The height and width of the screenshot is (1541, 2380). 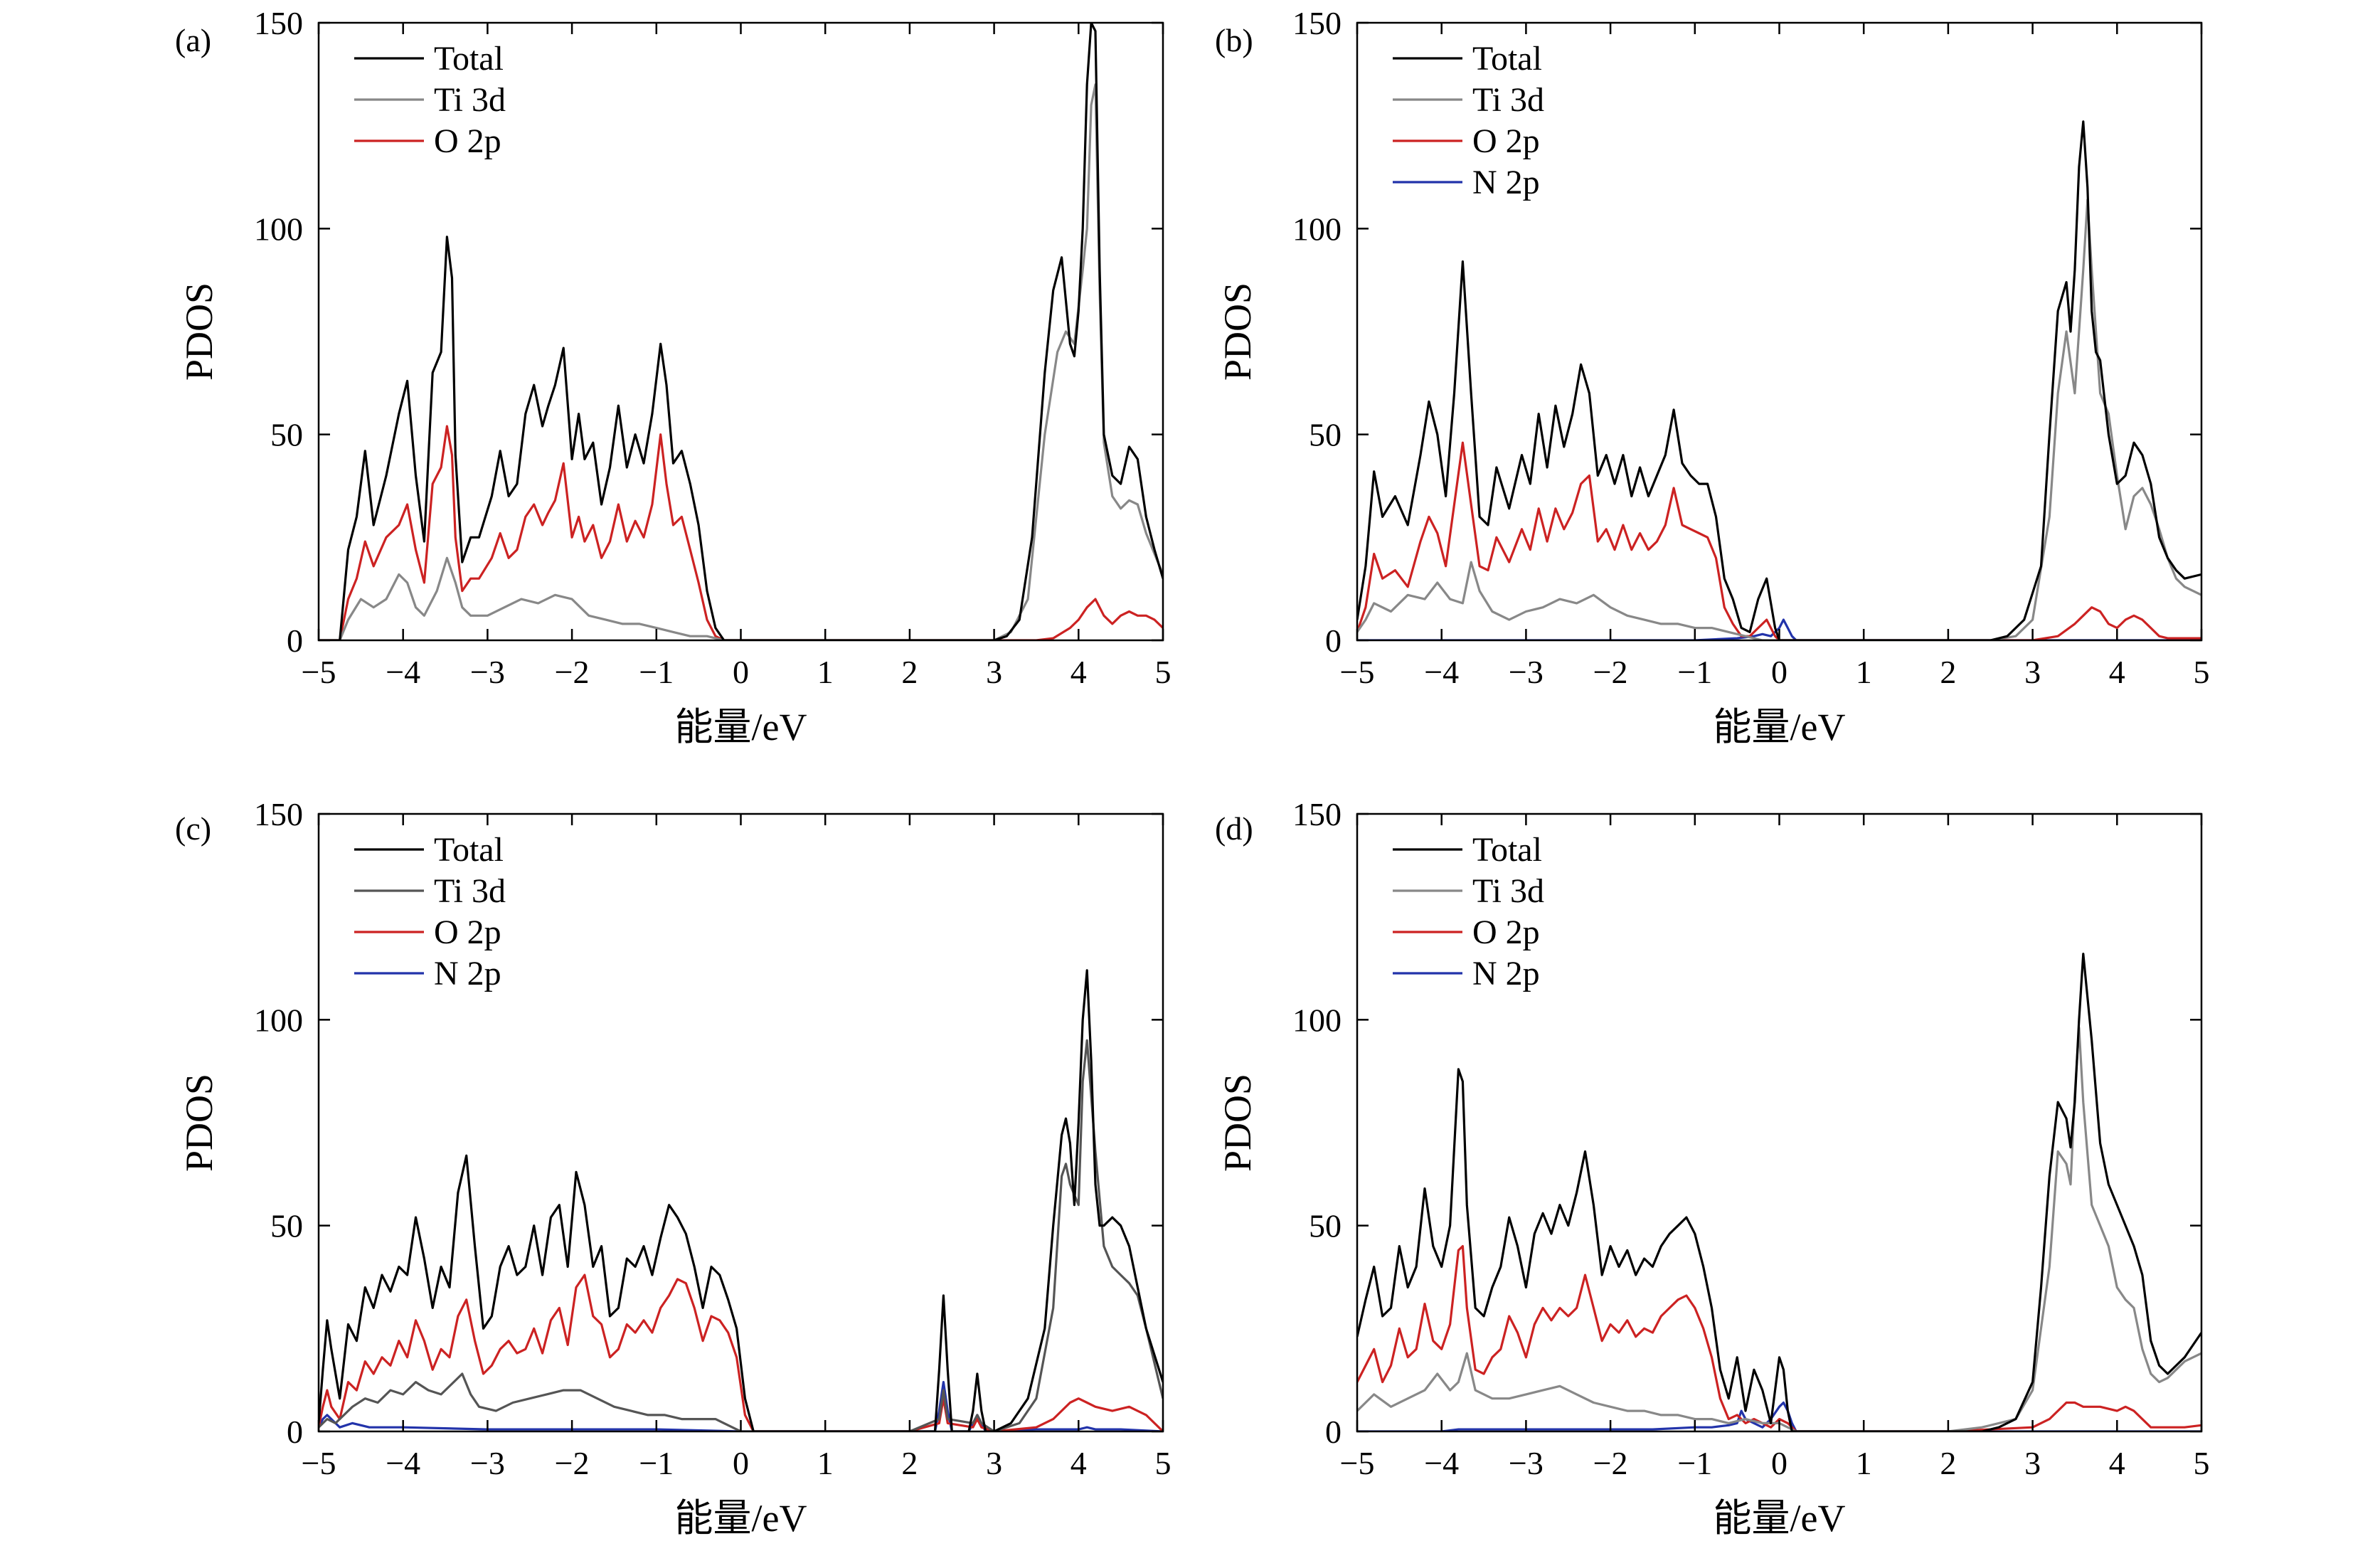 I want to click on panel-label: (d), so click(x=1234, y=828).